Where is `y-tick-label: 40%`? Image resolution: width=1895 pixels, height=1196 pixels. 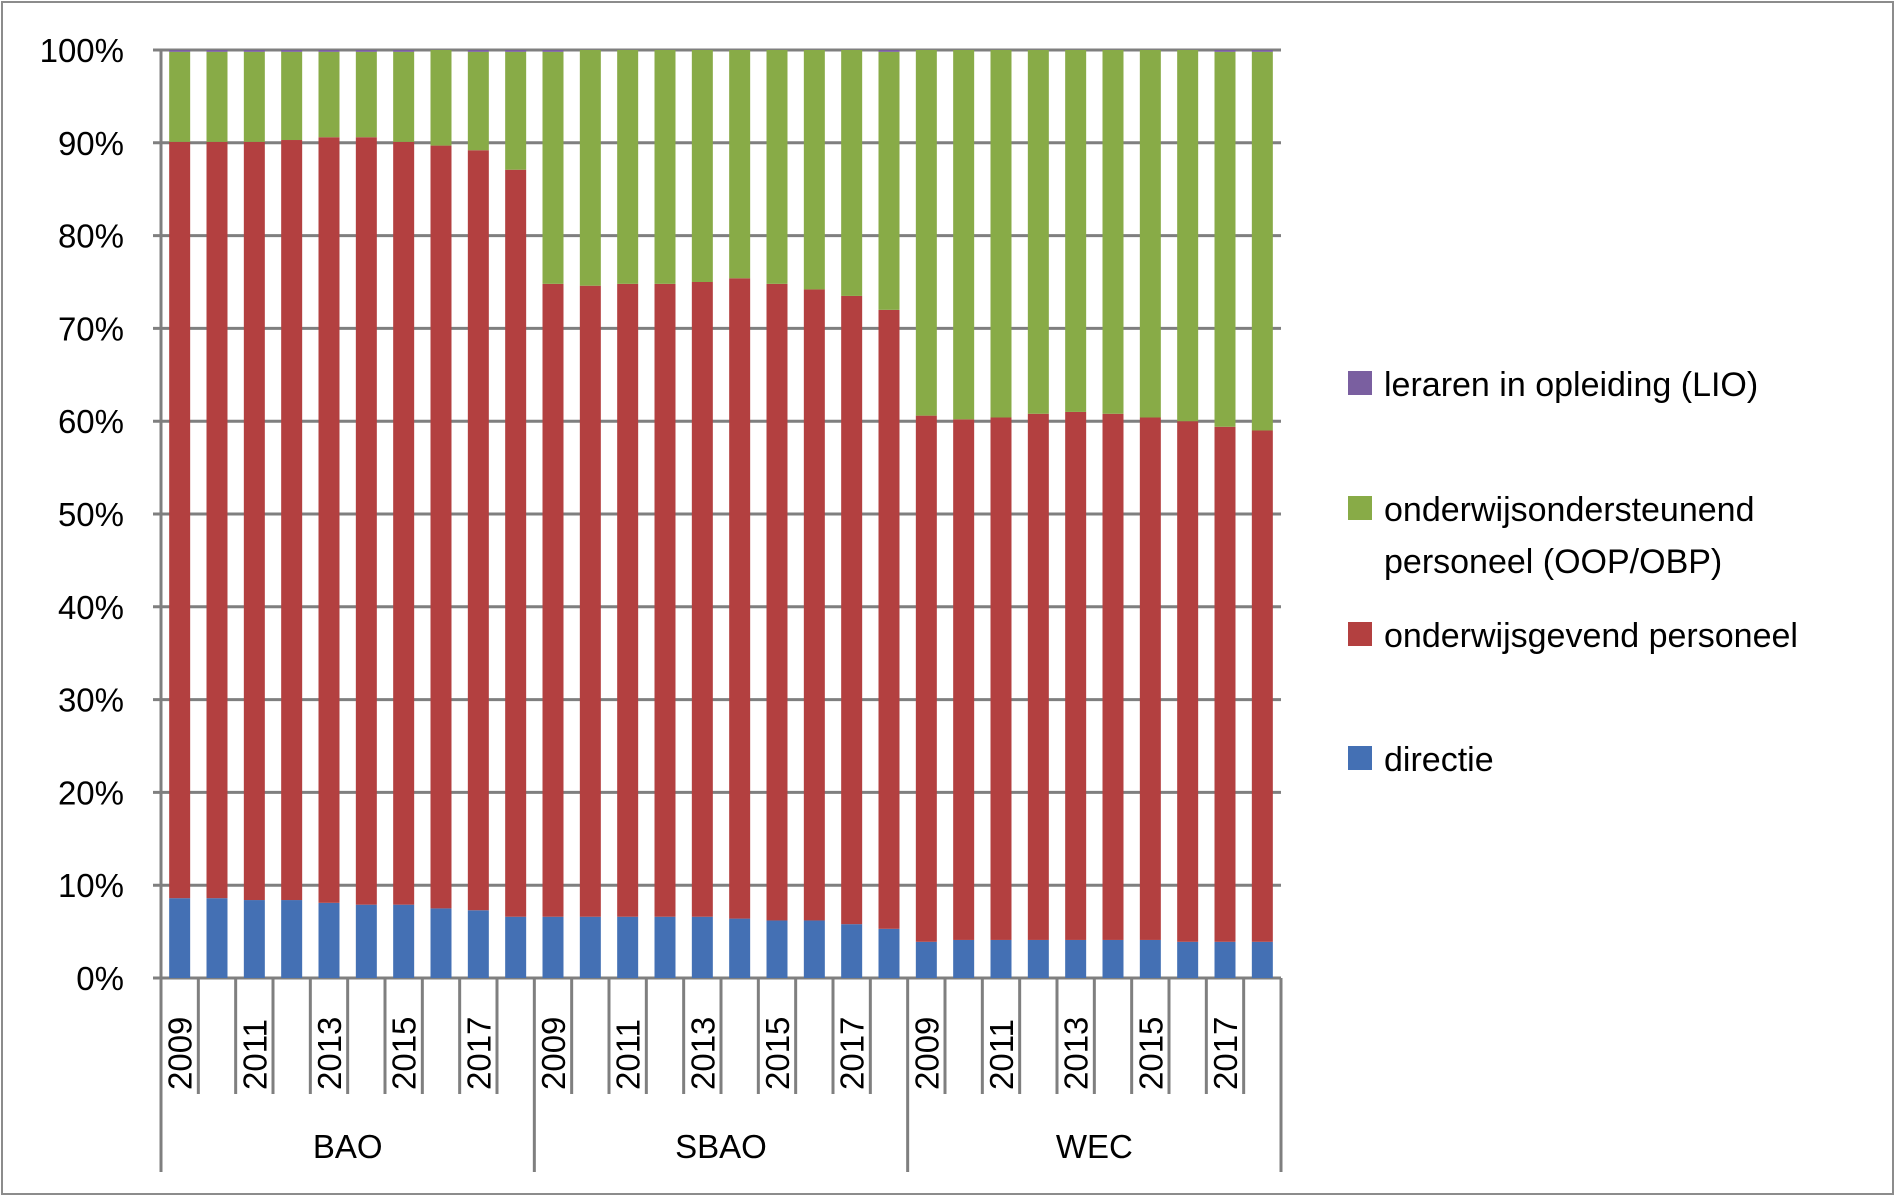
y-tick-label: 40% is located at coordinates (91, 607).